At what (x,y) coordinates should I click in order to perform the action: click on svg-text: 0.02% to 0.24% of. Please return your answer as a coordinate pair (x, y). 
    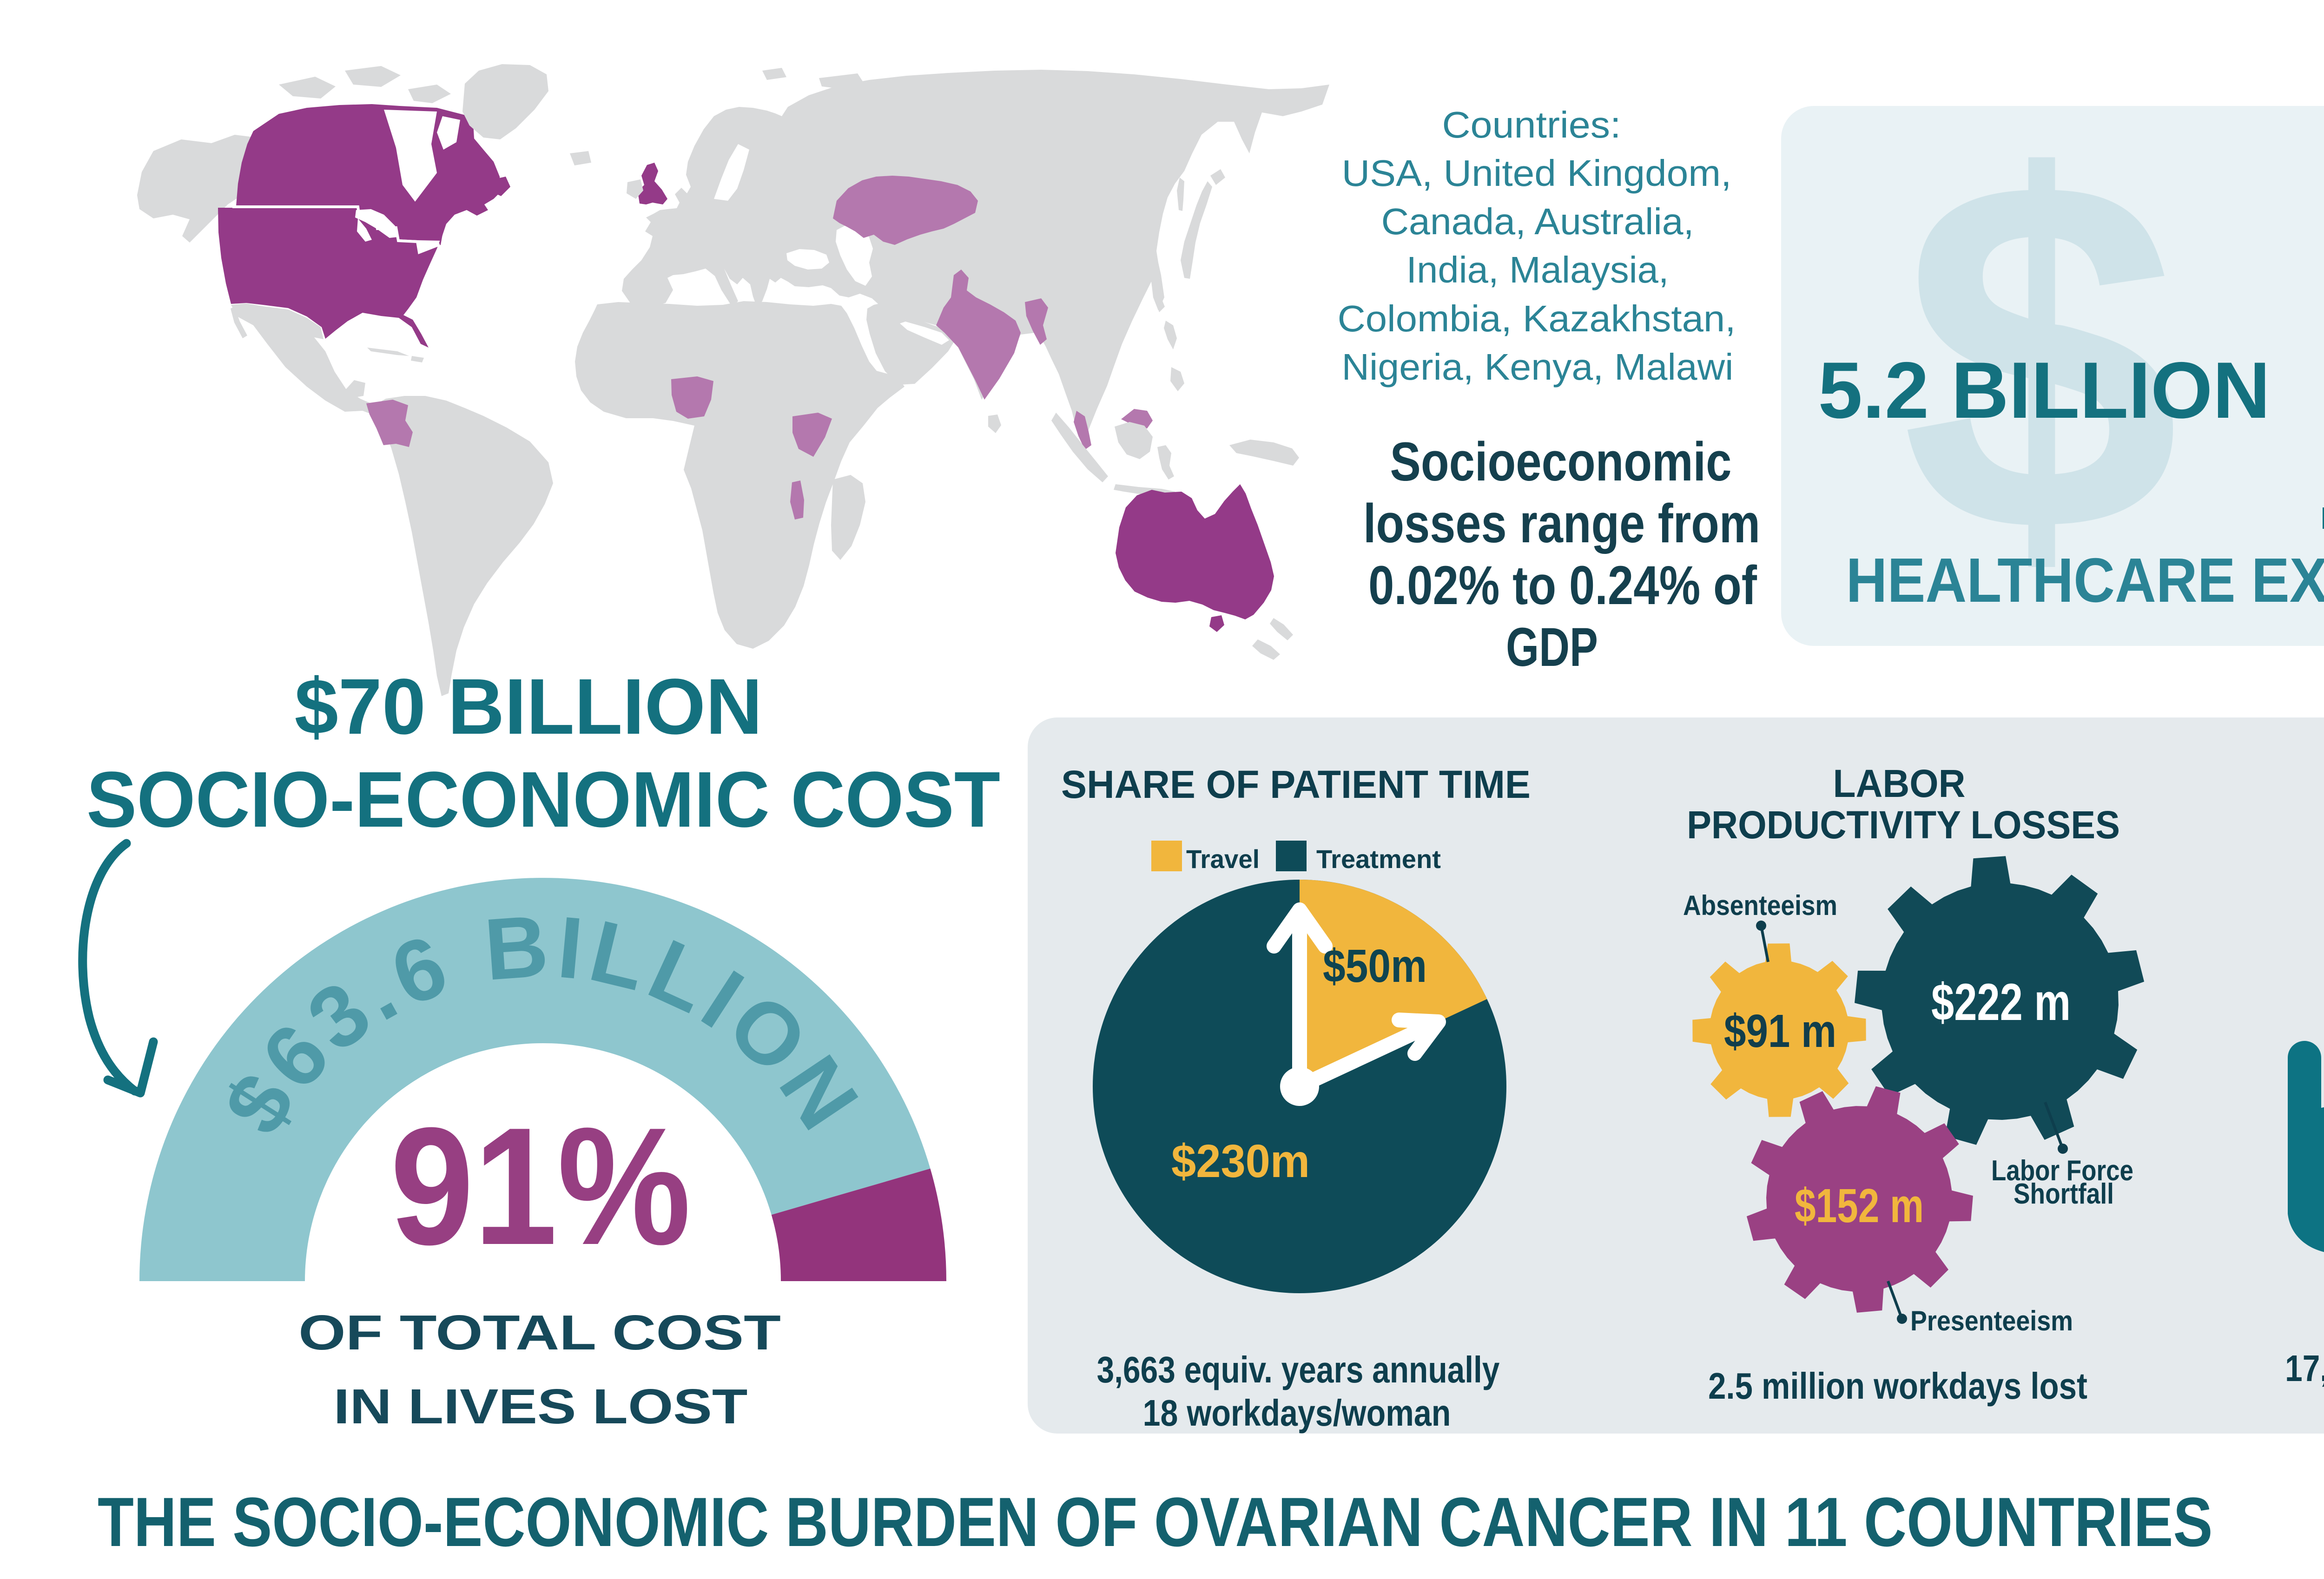
    Looking at the image, I should click on (1562, 585).